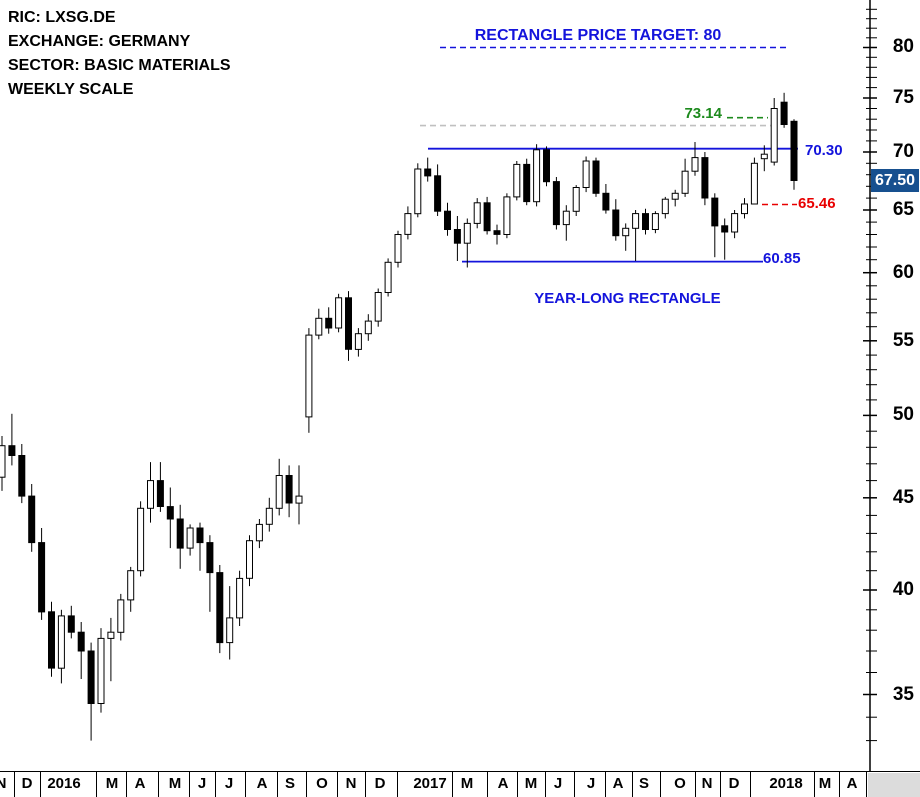  I want to click on exchange-line: EXCHANGE: GERMANY, so click(99, 41).